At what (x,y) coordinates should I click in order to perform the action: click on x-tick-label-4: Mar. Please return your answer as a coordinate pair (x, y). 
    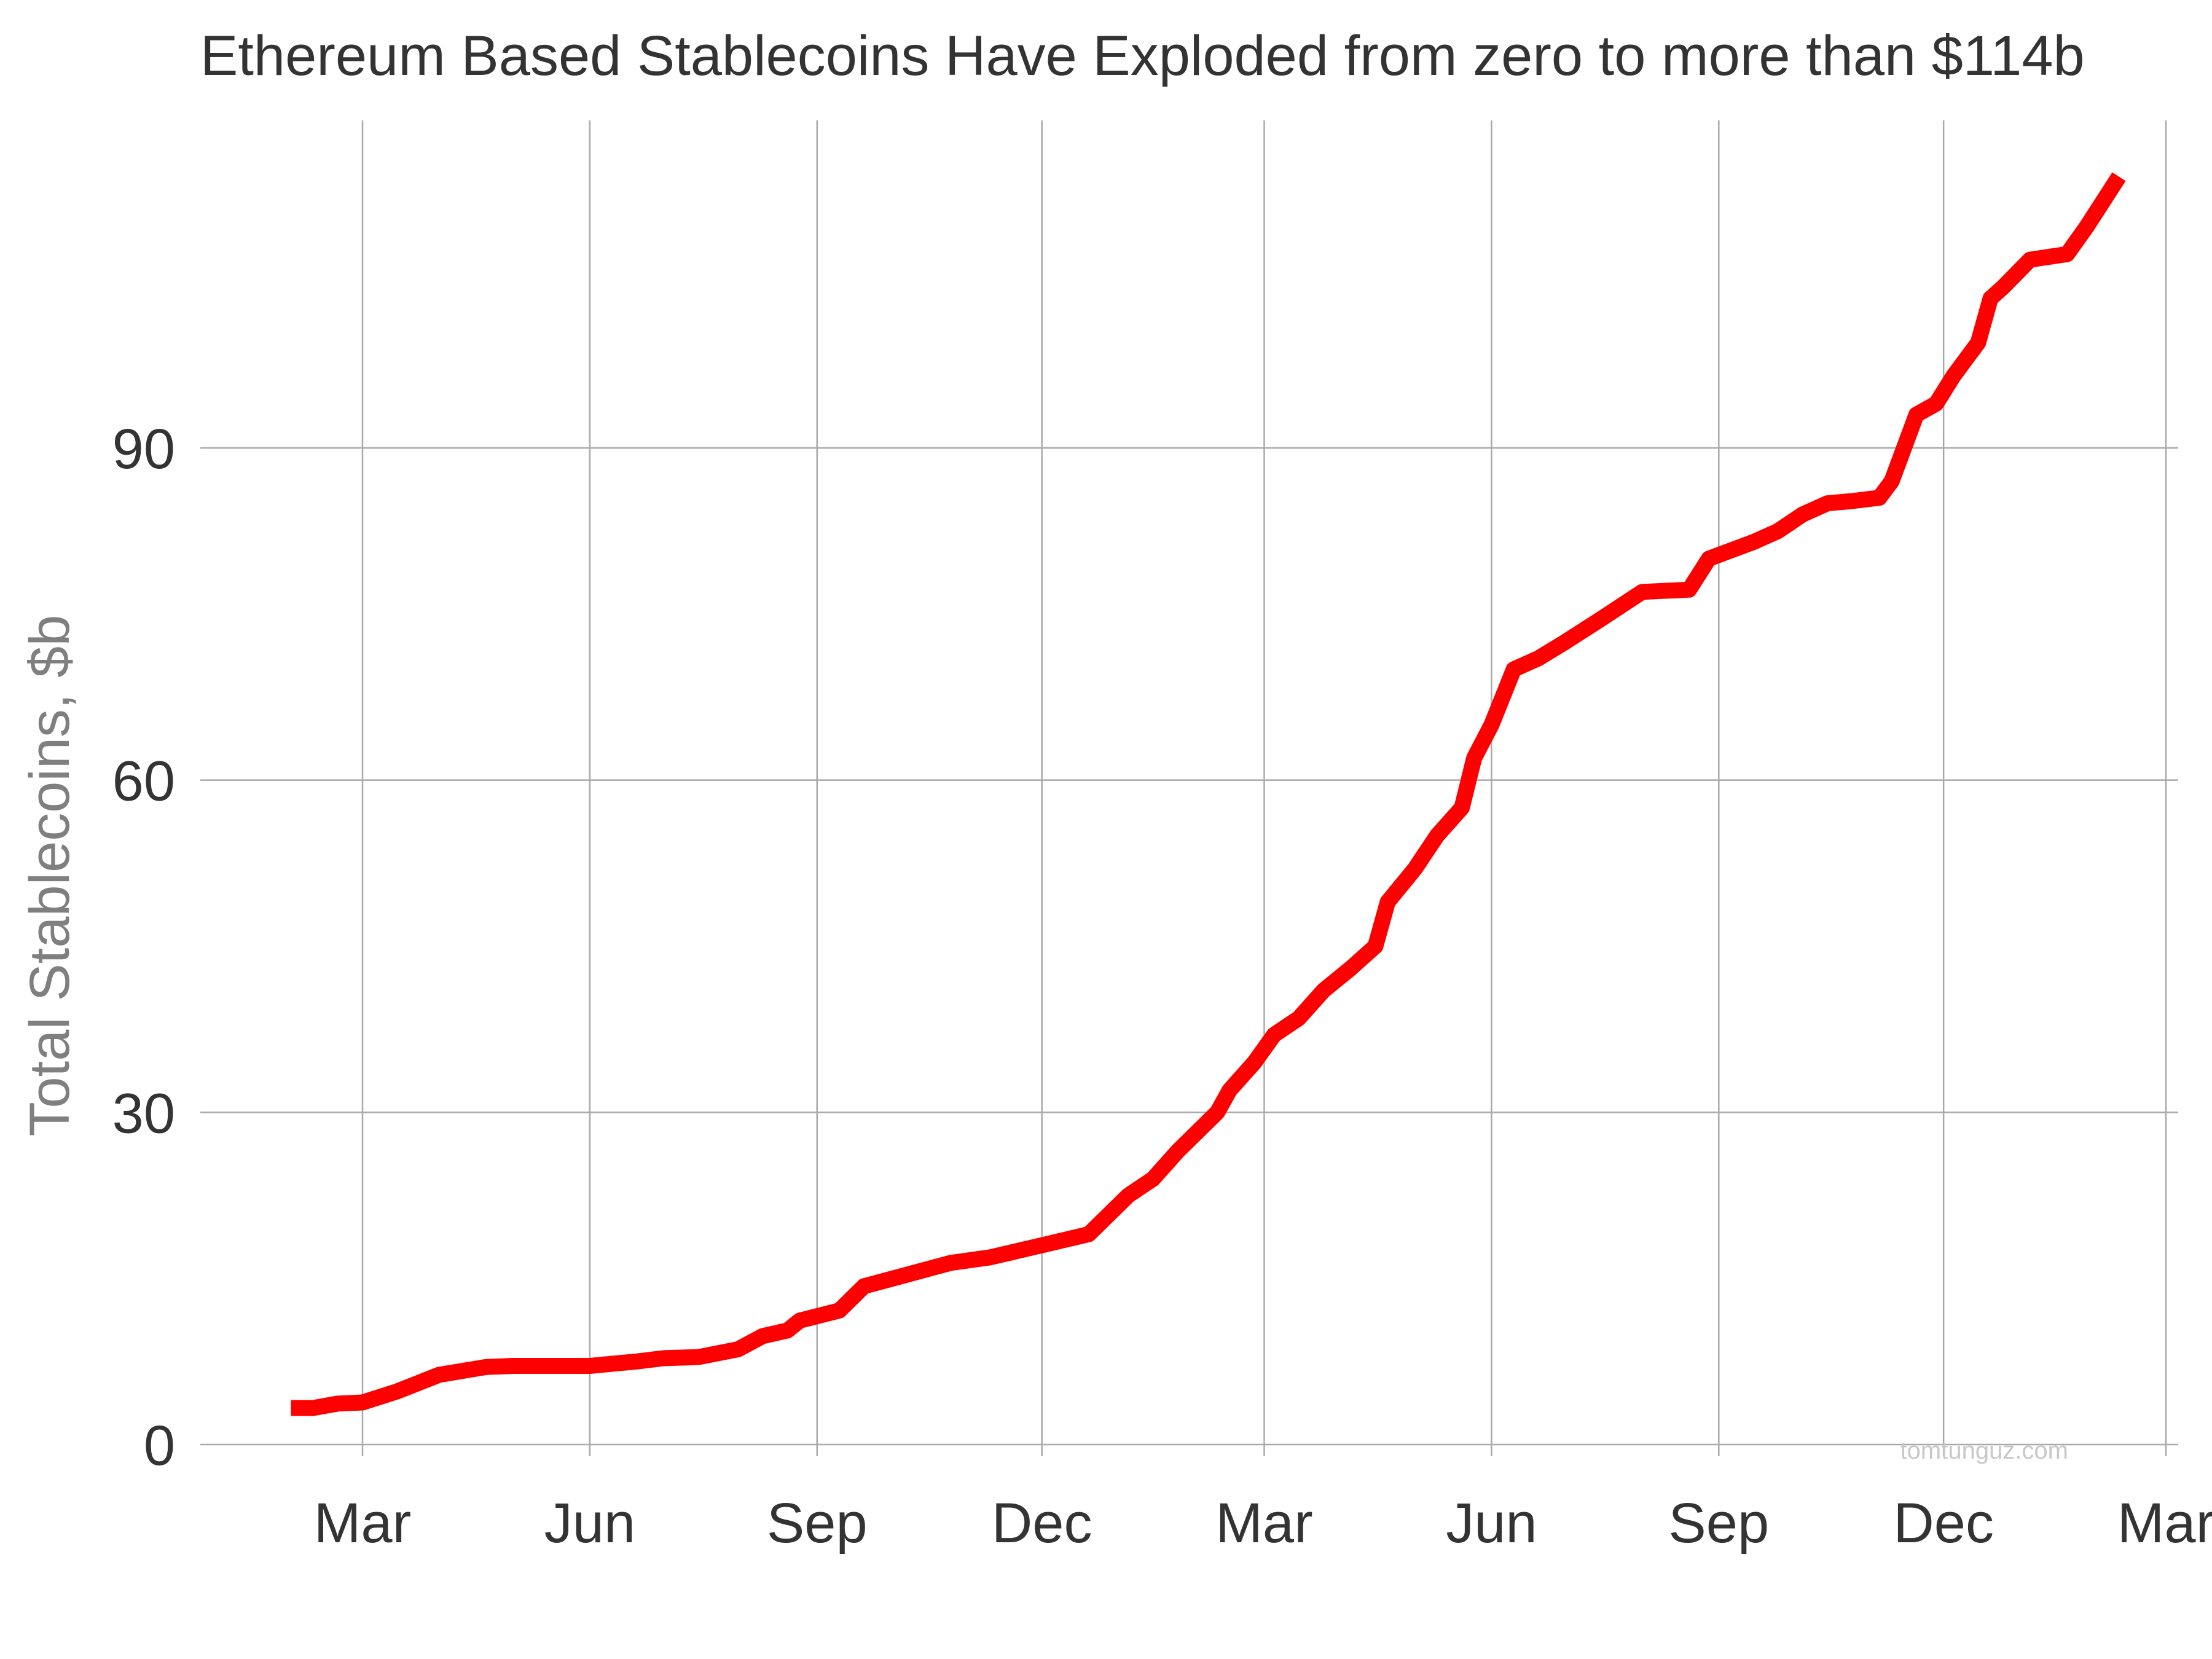
    Looking at the image, I should click on (1263, 1523).